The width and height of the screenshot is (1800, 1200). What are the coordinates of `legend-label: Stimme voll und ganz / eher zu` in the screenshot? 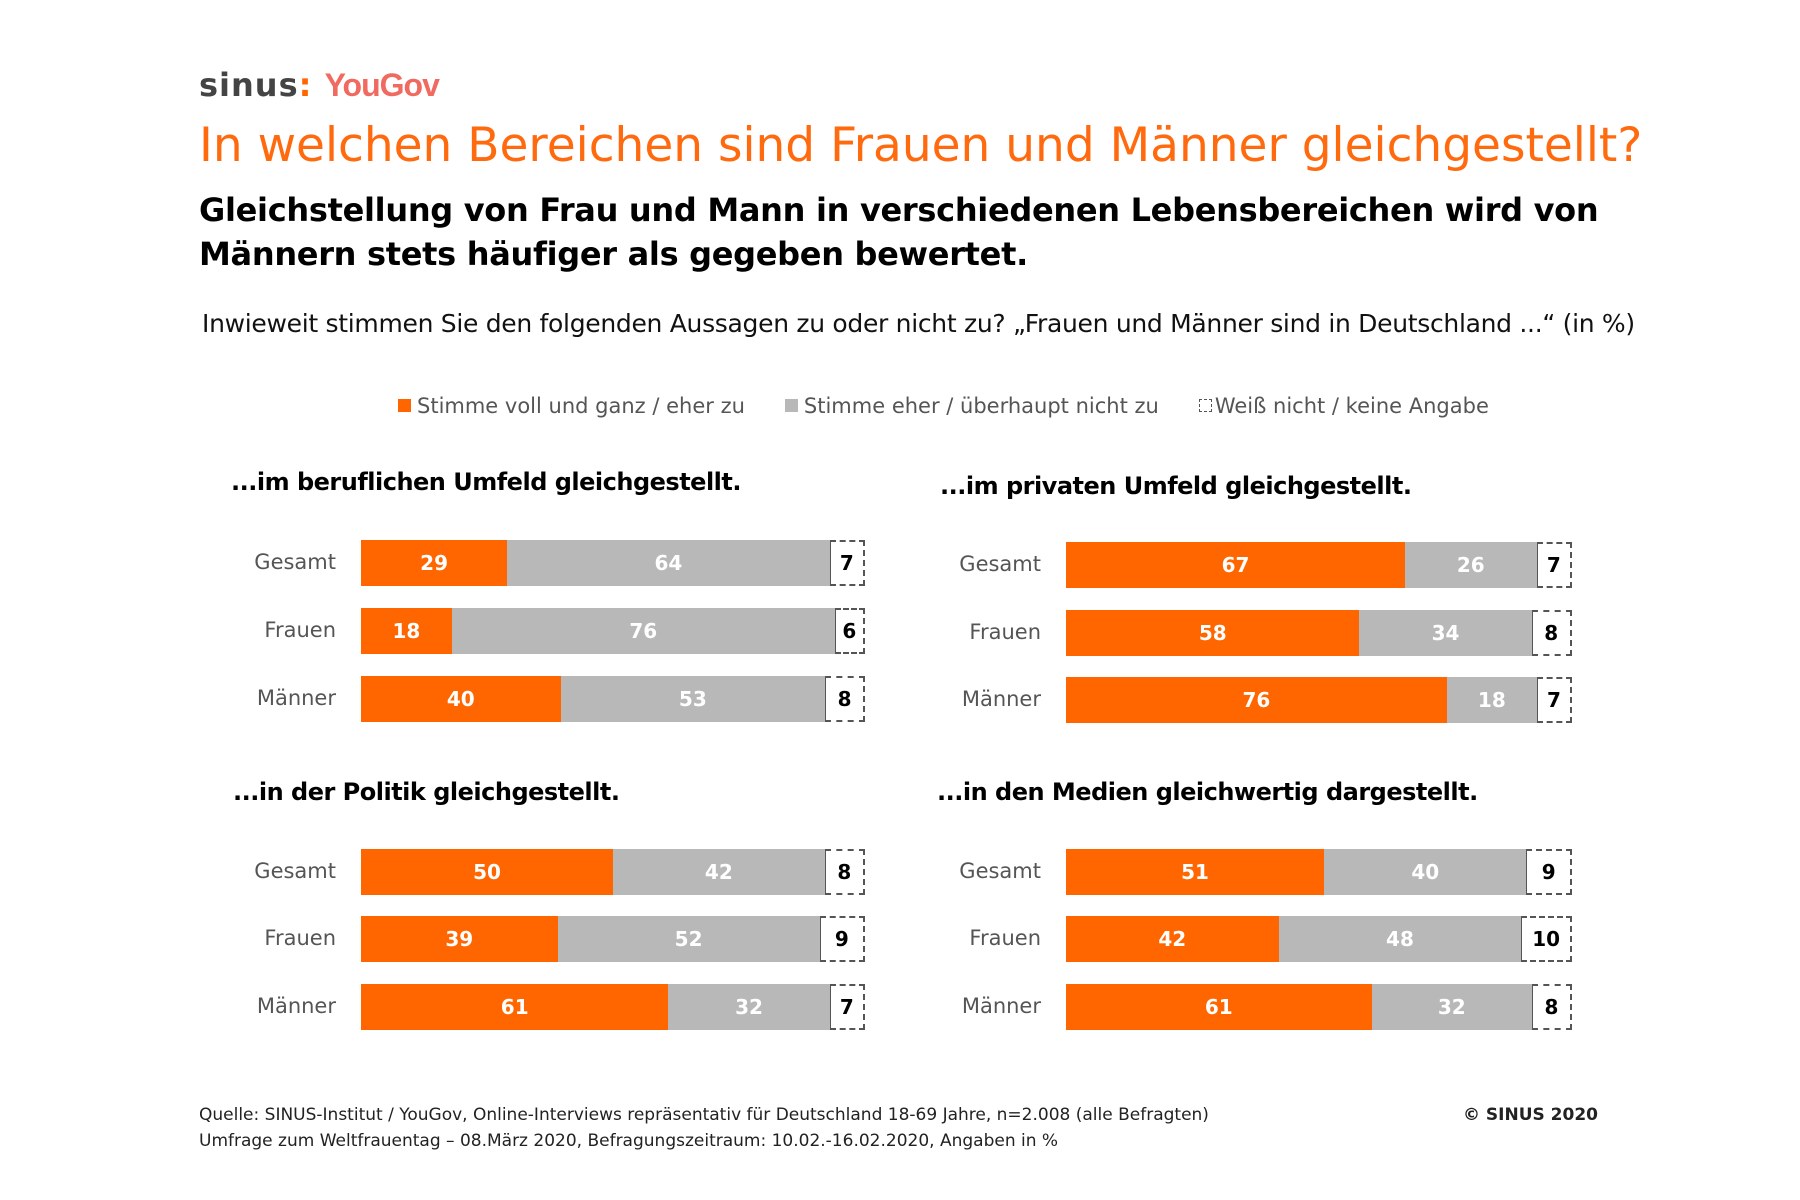 It's located at (581, 406).